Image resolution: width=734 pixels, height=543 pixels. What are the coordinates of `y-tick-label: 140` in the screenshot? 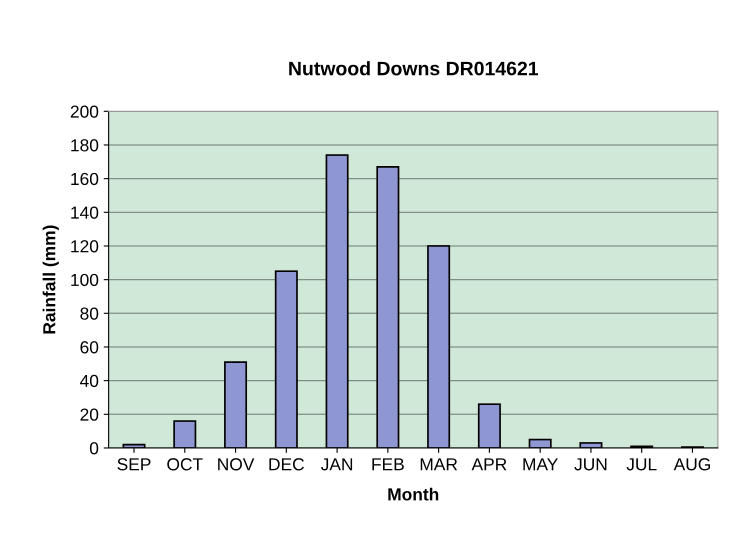 It's located at (84, 212).